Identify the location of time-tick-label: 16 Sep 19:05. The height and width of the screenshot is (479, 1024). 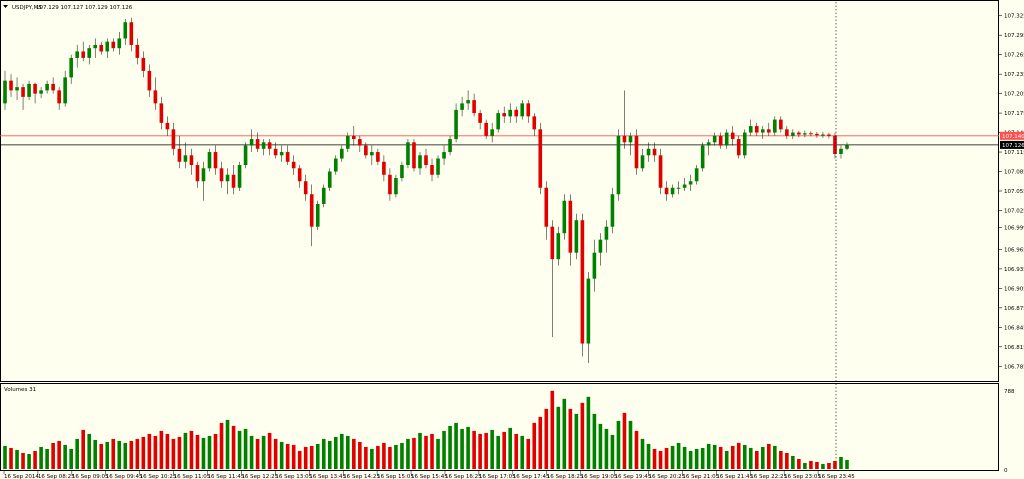
(599, 476).